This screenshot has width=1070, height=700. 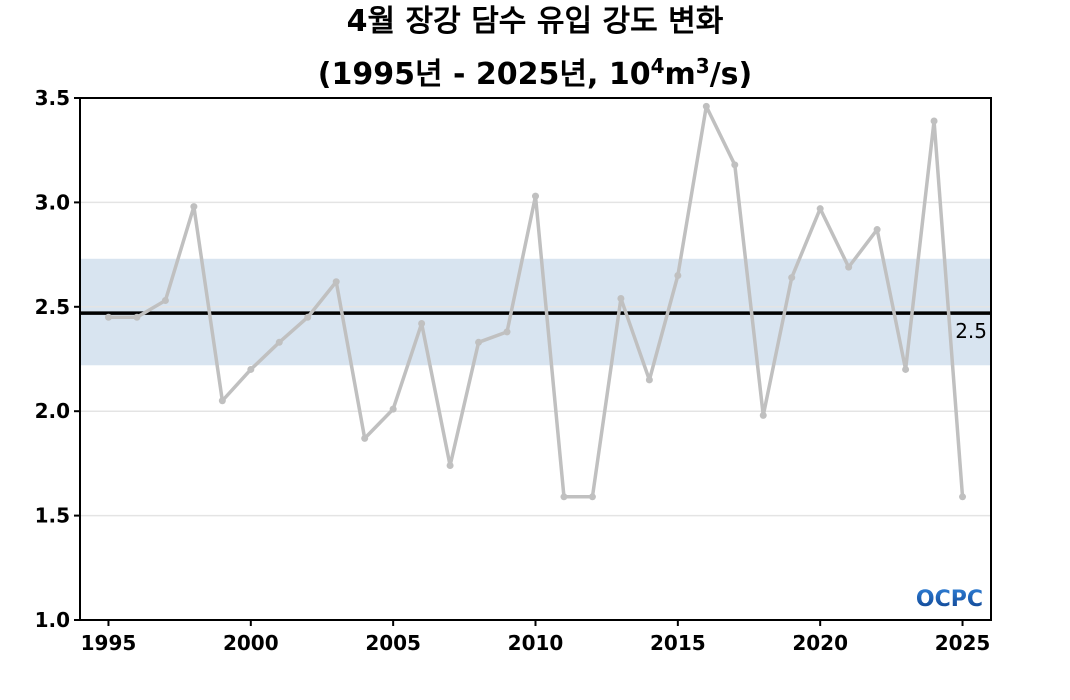 I want to click on x-tick-label: 2020, so click(x=820, y=643).